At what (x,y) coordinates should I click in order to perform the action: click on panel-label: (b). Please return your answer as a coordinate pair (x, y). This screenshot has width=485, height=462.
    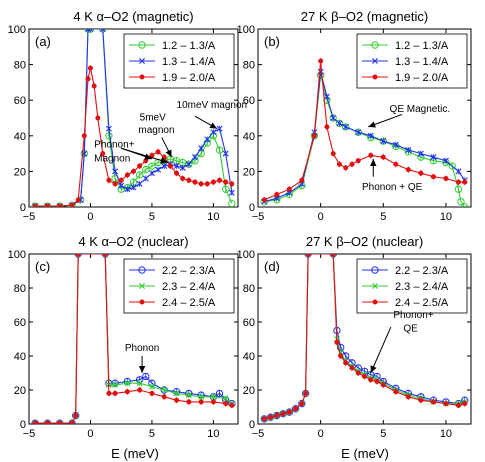
    Looking at the image, I should click on (272, 41).